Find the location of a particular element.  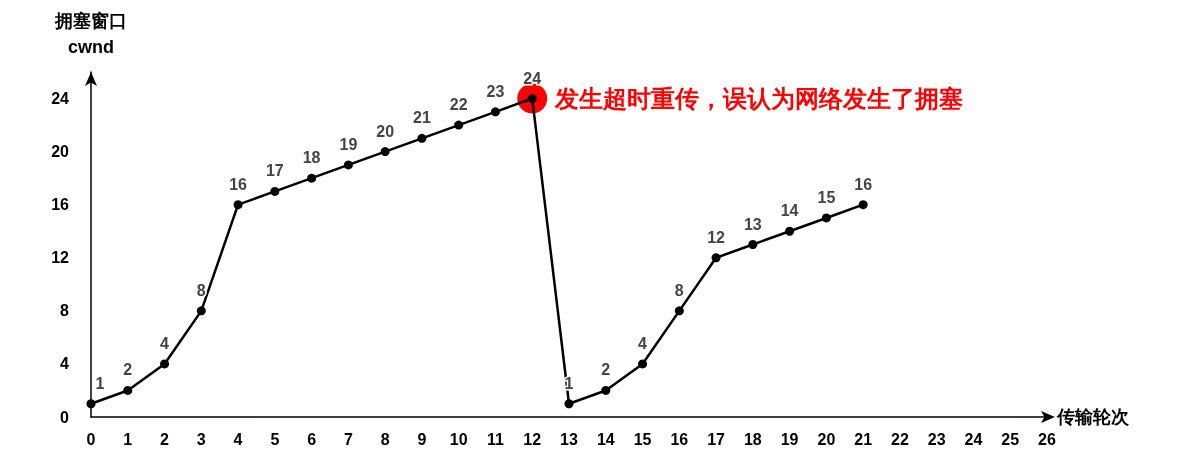

x-tick-label: 20 is located at coordinates (826, 439).